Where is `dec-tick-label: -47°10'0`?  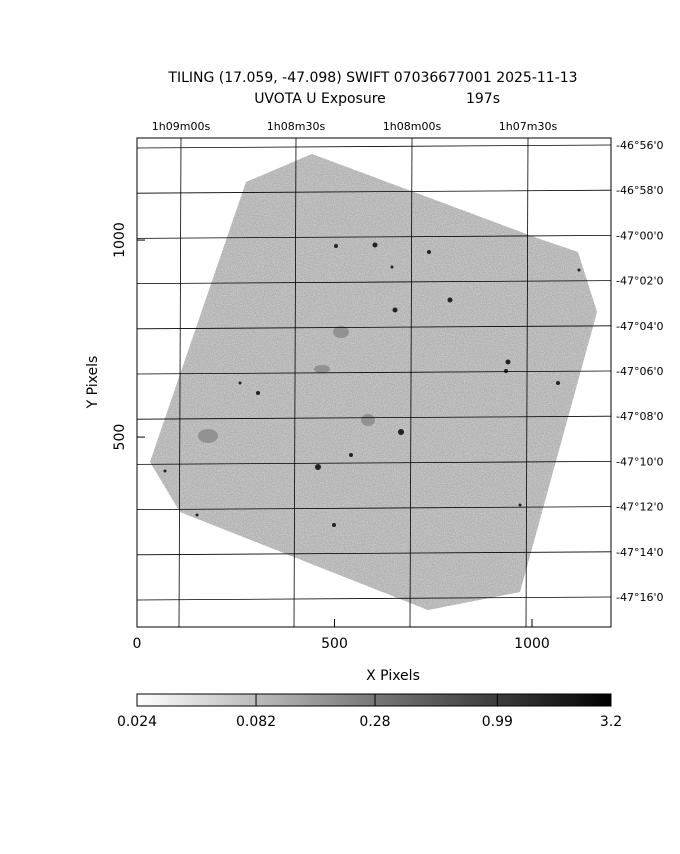 dec-tick-label: -47°10'0 is located at coordinates (640, 461).